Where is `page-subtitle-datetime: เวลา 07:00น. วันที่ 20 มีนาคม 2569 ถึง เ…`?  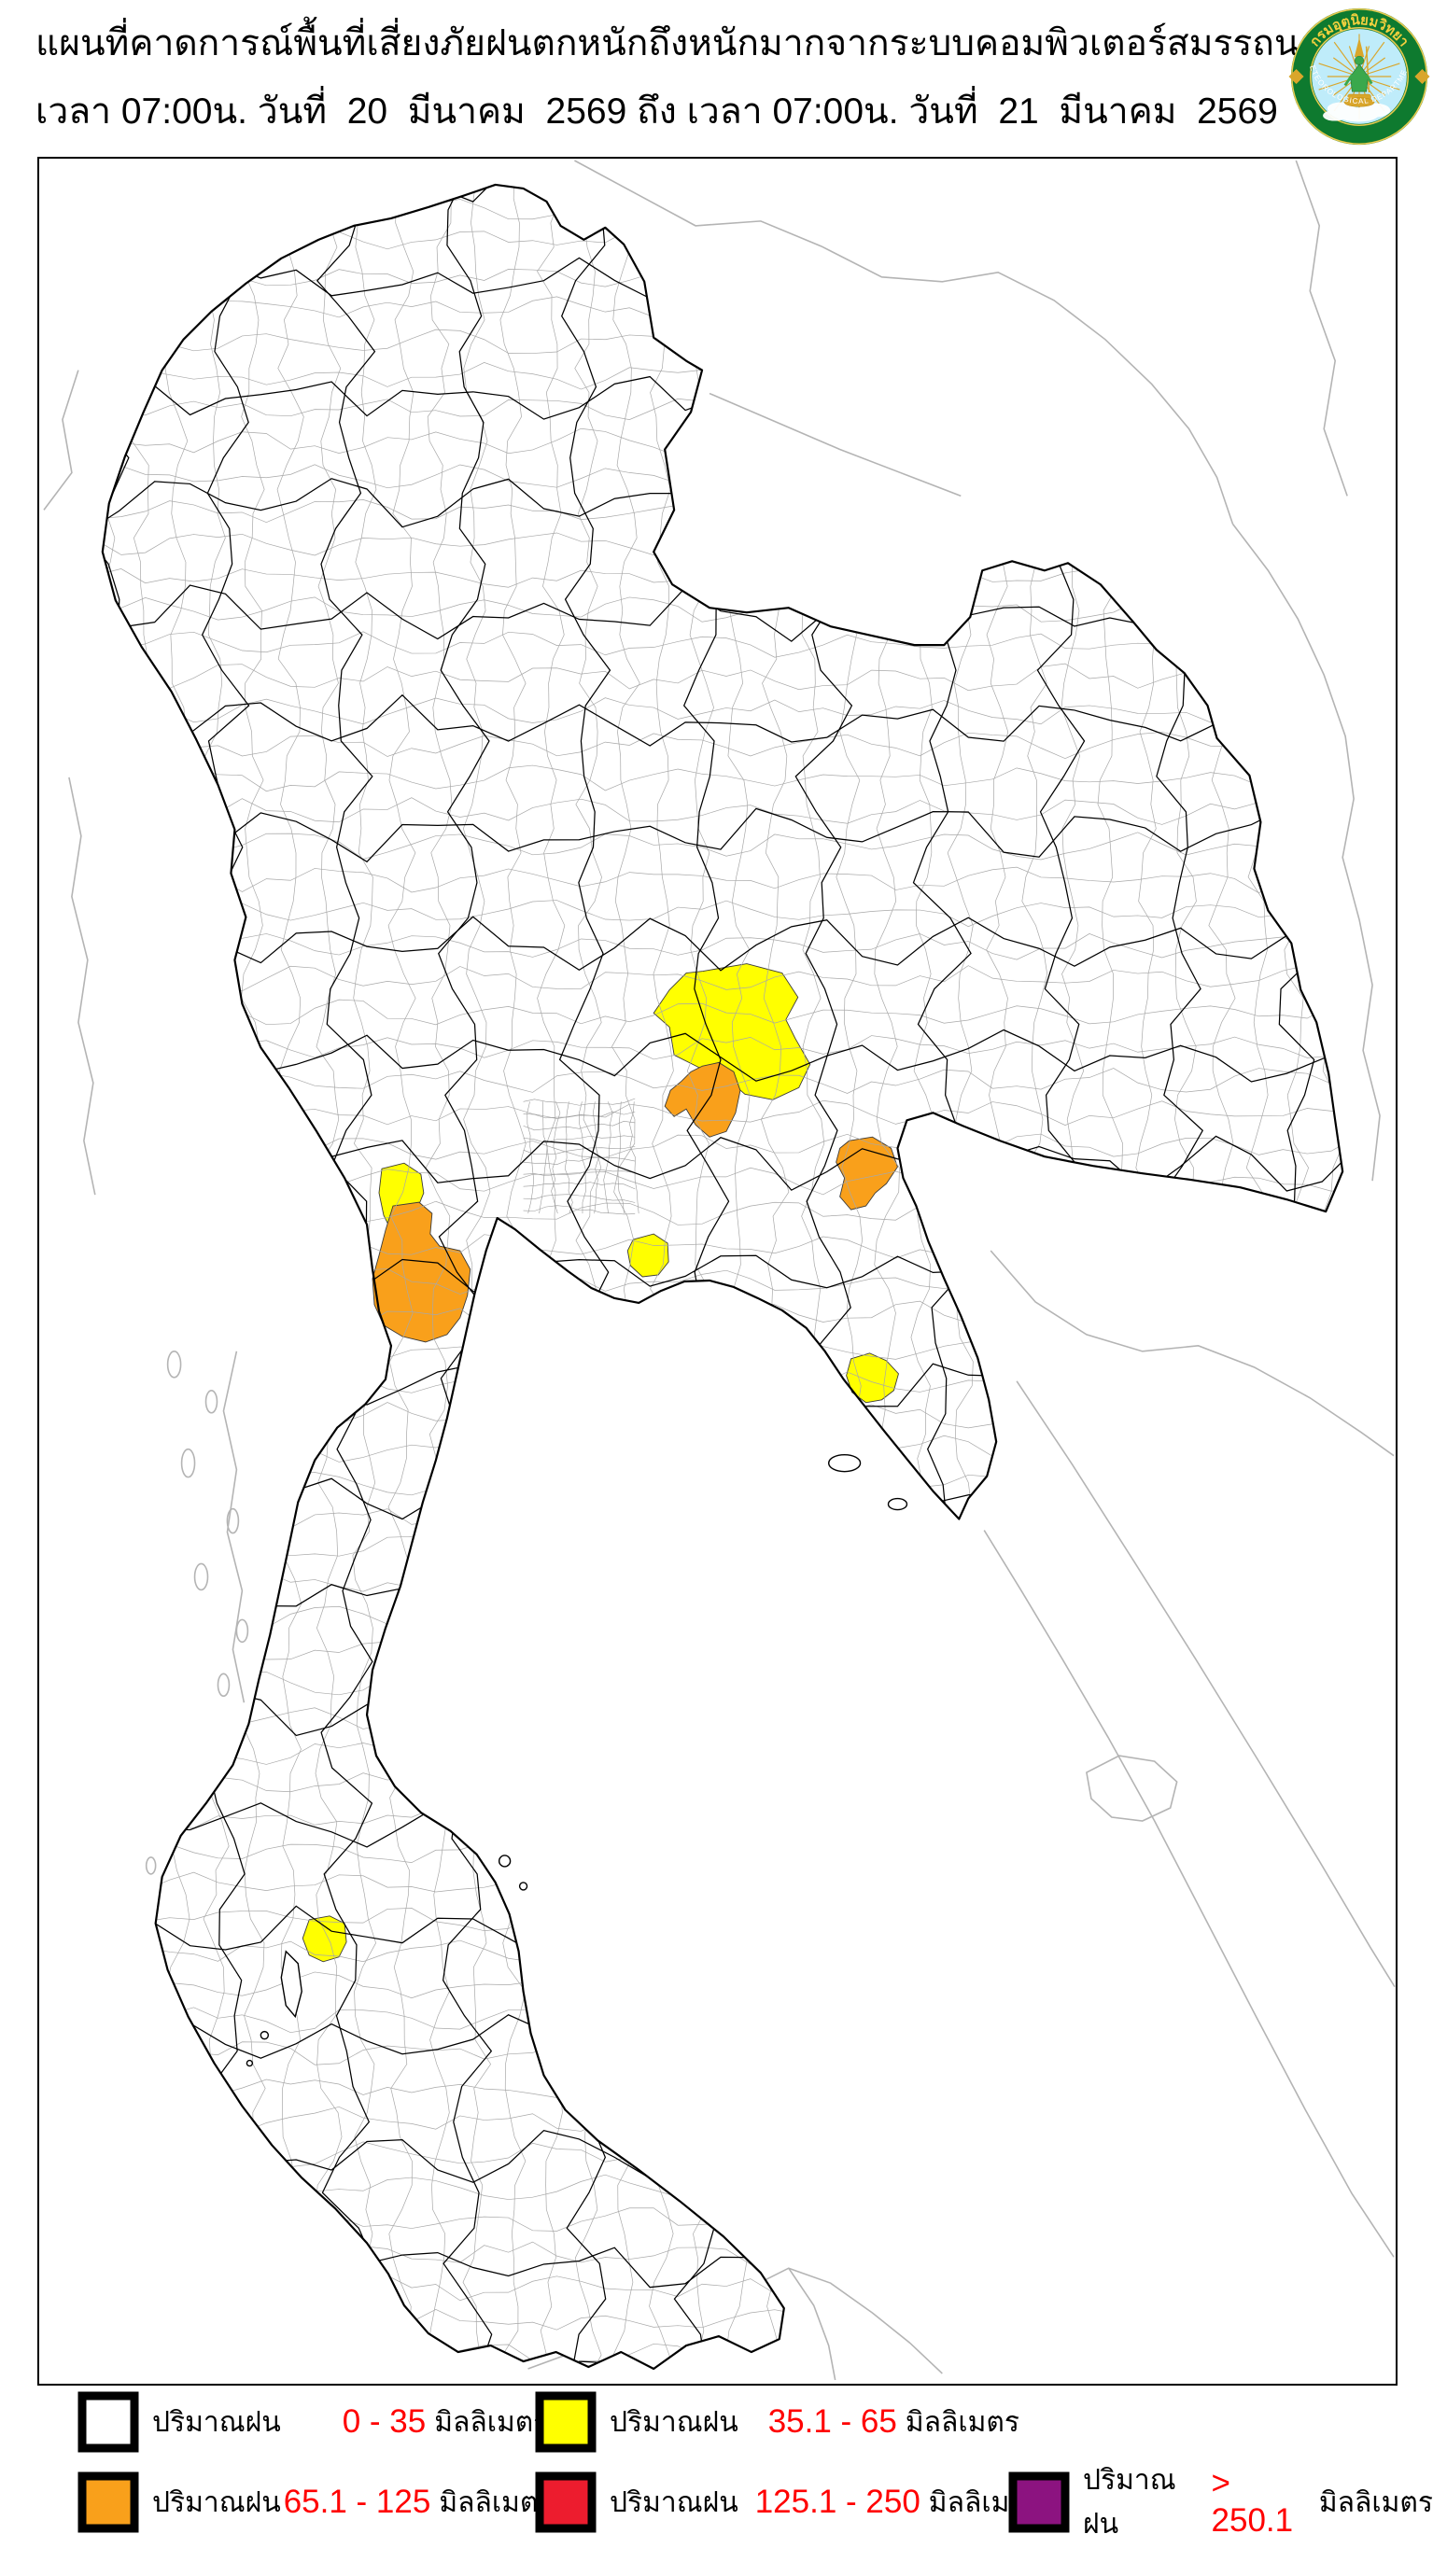 page-subtitle-datetime: เวลา 07:00น. วันที่ 20 มีนาคม 2569 ถึง เ… is located at coordinates (657, 111).